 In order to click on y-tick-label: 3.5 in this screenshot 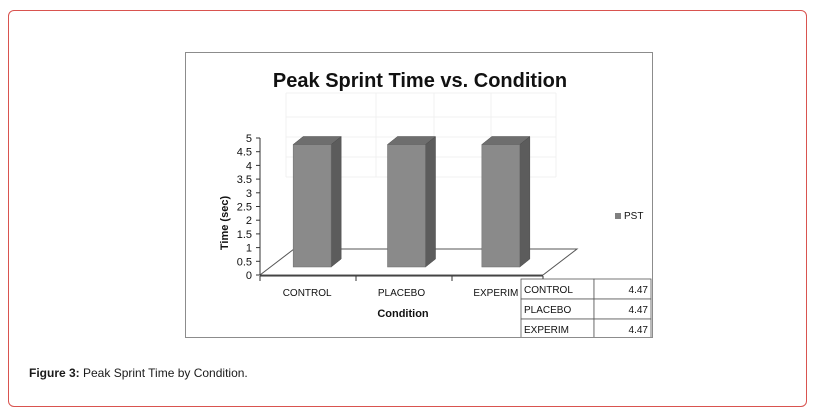, I will do `click(244, 180)`.